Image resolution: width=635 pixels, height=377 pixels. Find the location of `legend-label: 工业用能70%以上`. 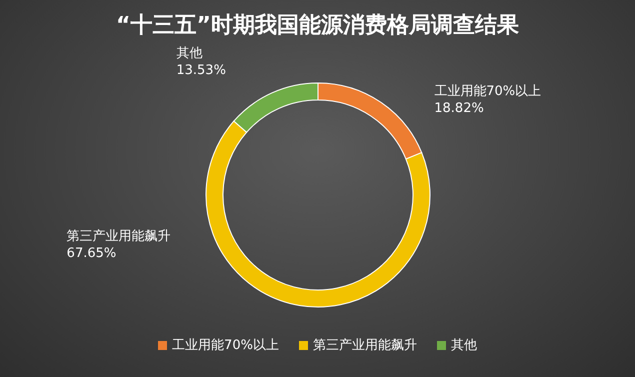

legend-label: 工业用能70%以上 is located at coordinates (225, 345).